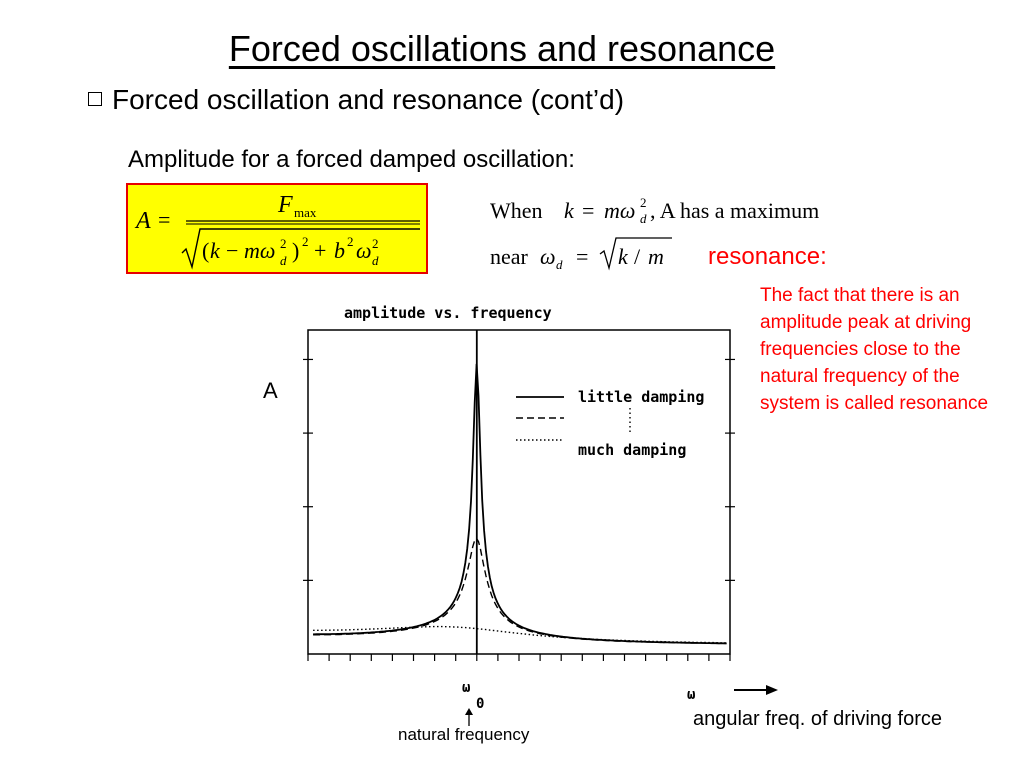 This screenshot has height=768, width=1024. Describe the element at coordinates (818, 719) in the screenshot. I see `driving-force-label: angular freq. of driving force` at that location.